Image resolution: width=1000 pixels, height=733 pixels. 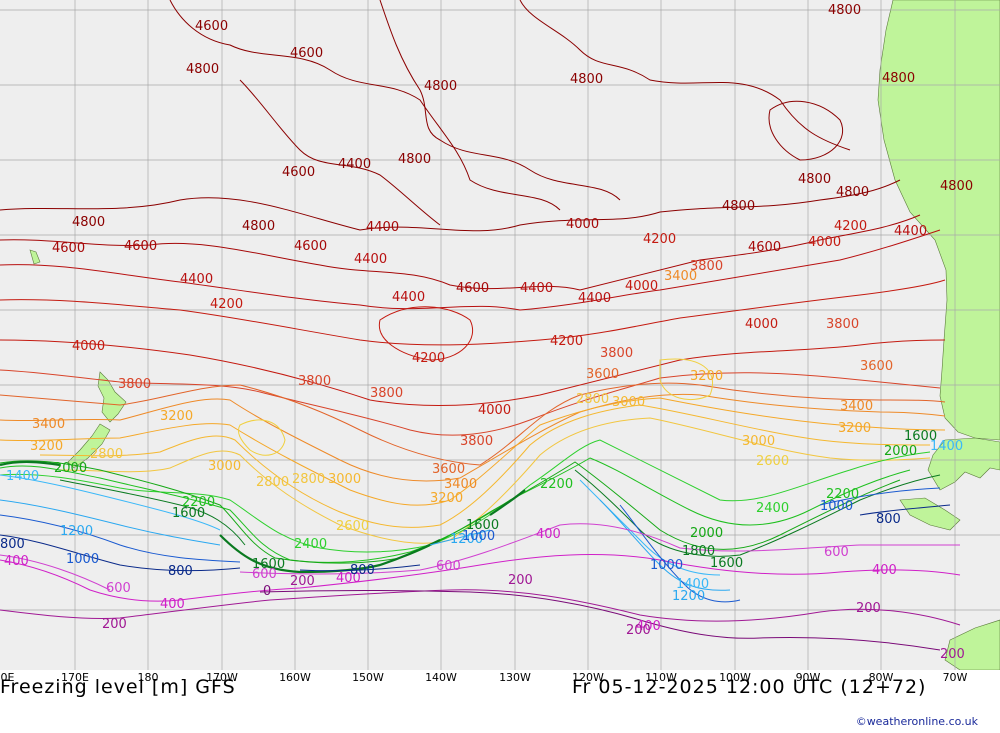 I want to click on contour-4800-wiggle-c, so click(x=685, y=75).